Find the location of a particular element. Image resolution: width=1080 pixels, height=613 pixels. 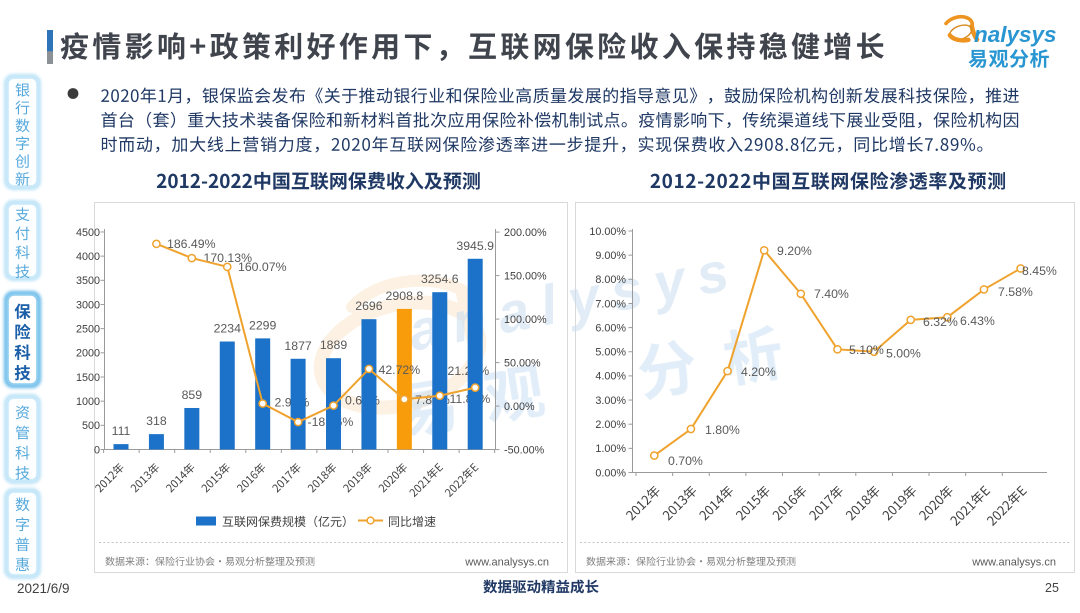

svg-text: 859 is located at coordinates (192, 395).